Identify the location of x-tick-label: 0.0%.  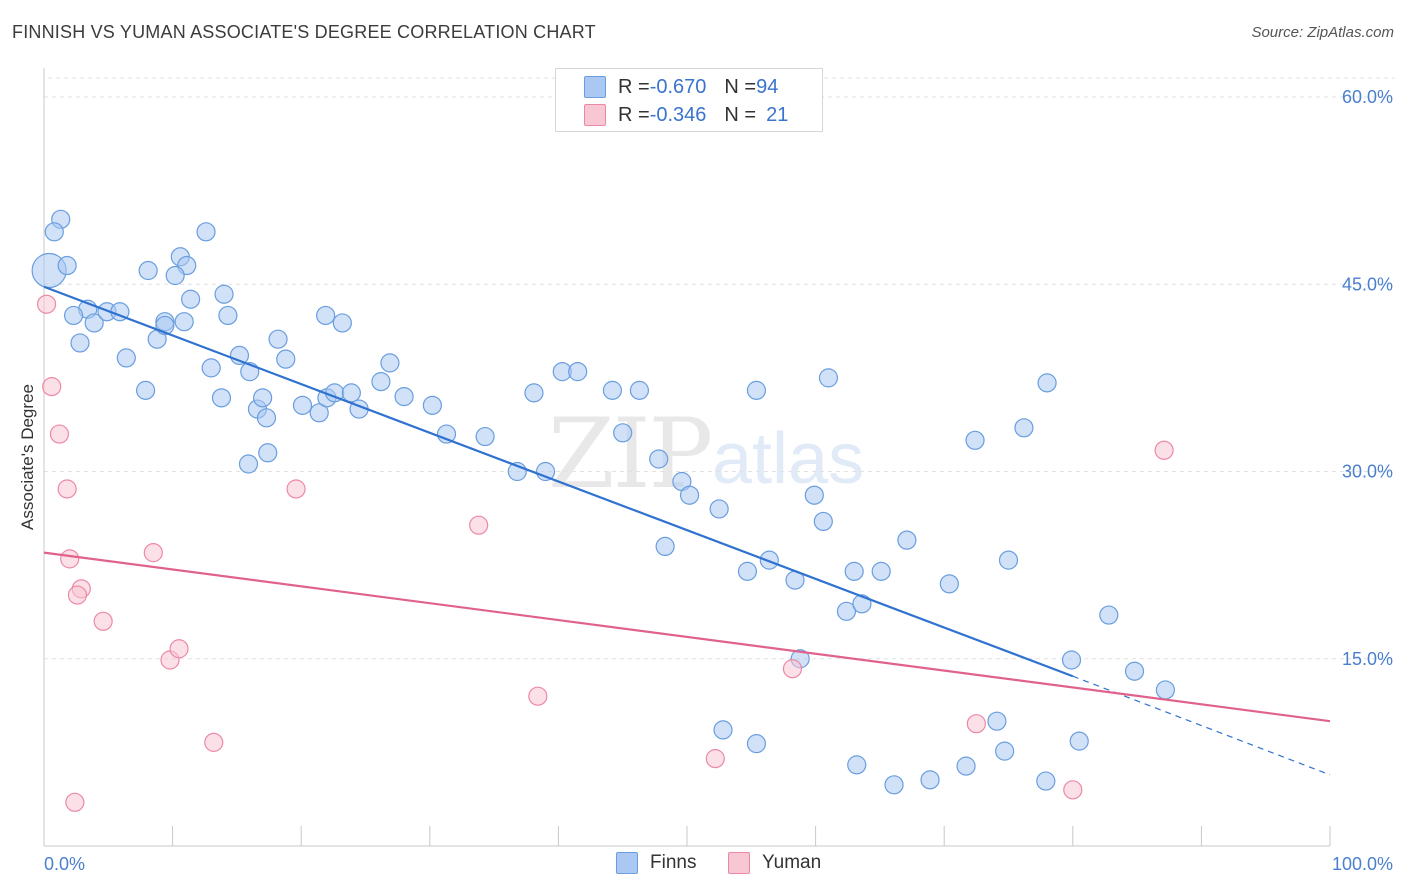
(64, 864).